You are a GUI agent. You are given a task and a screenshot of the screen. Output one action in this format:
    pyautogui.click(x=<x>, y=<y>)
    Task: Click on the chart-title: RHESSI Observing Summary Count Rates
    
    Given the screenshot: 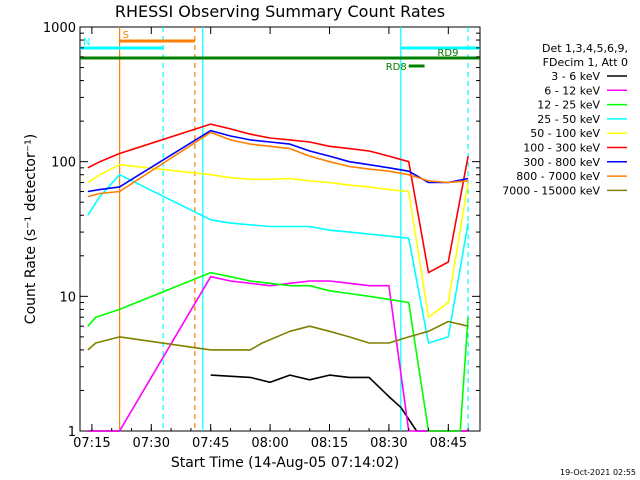 What is the action you would take?
    pyautogui.click(x=280, y=11)
    